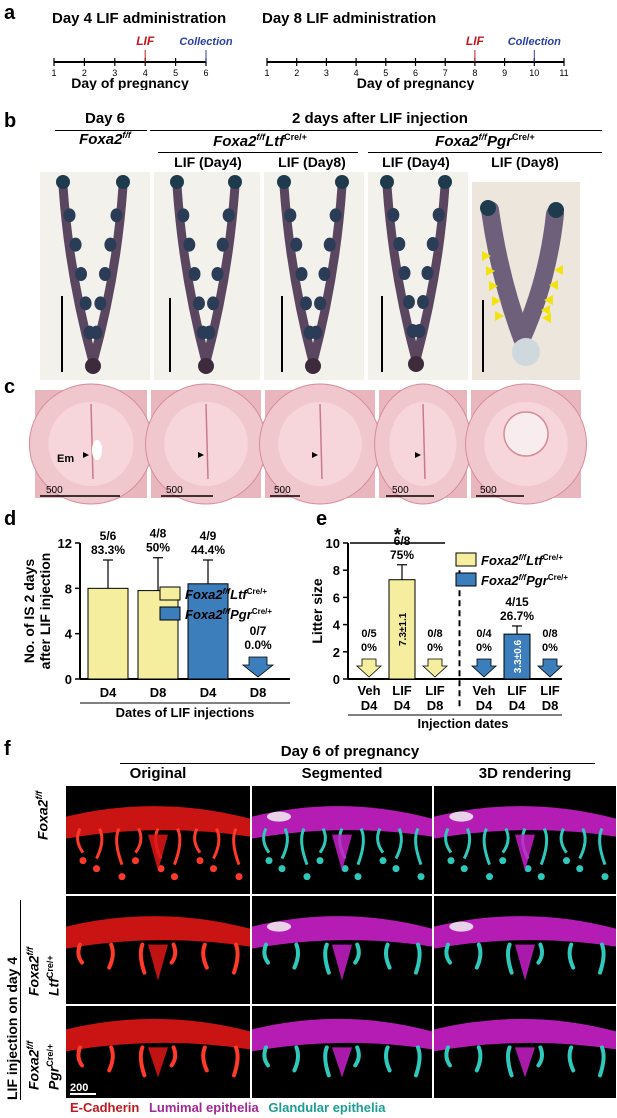 The width and height of the screenshot is (617, 1118). Describe the element at coordinates (525, 162) in the screenshot. I see `col-label-4: LIF (Day8)` at that location.